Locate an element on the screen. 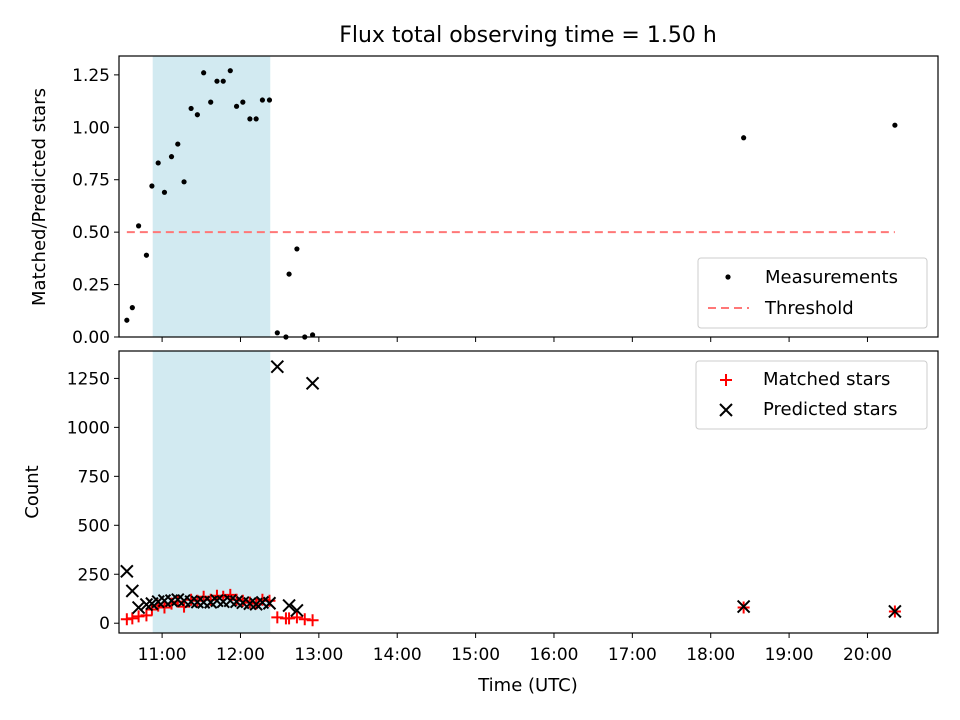  x-tick-label: 18:00 is located at coordinates (710, 655).